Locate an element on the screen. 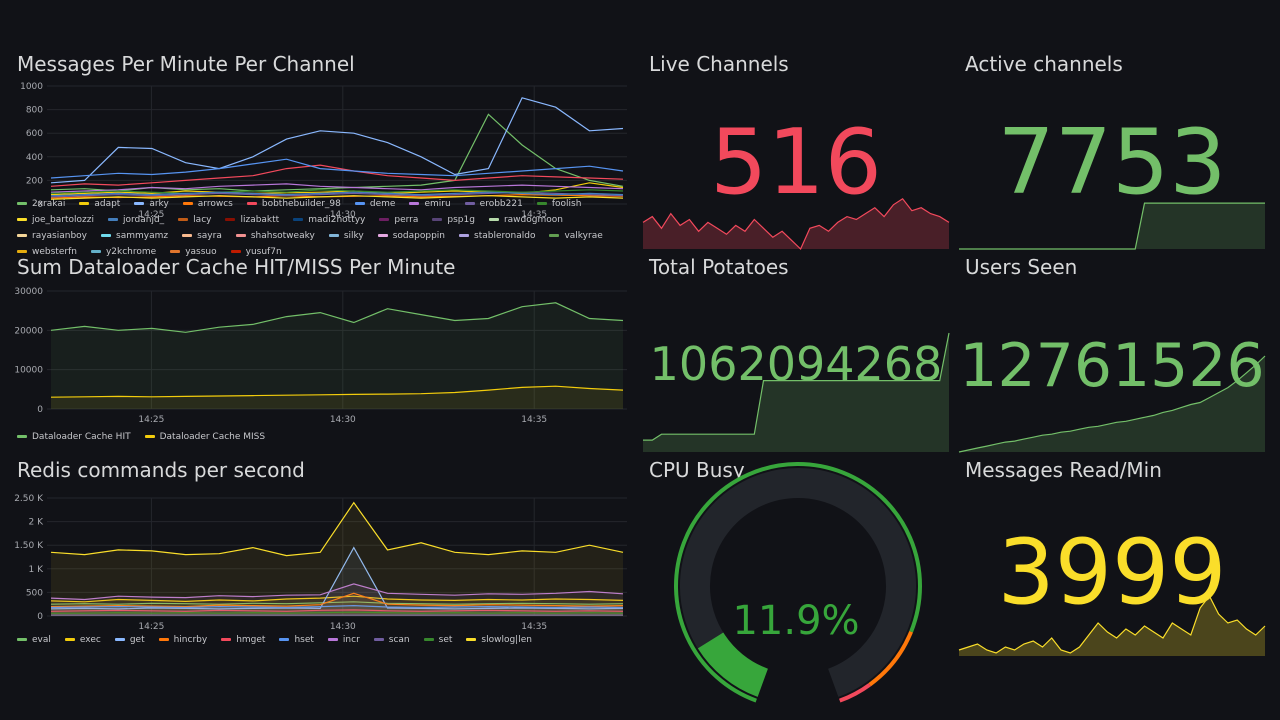 This screenshot has height=720, width=1280. gauge-track is located at coordinates (798, 582).